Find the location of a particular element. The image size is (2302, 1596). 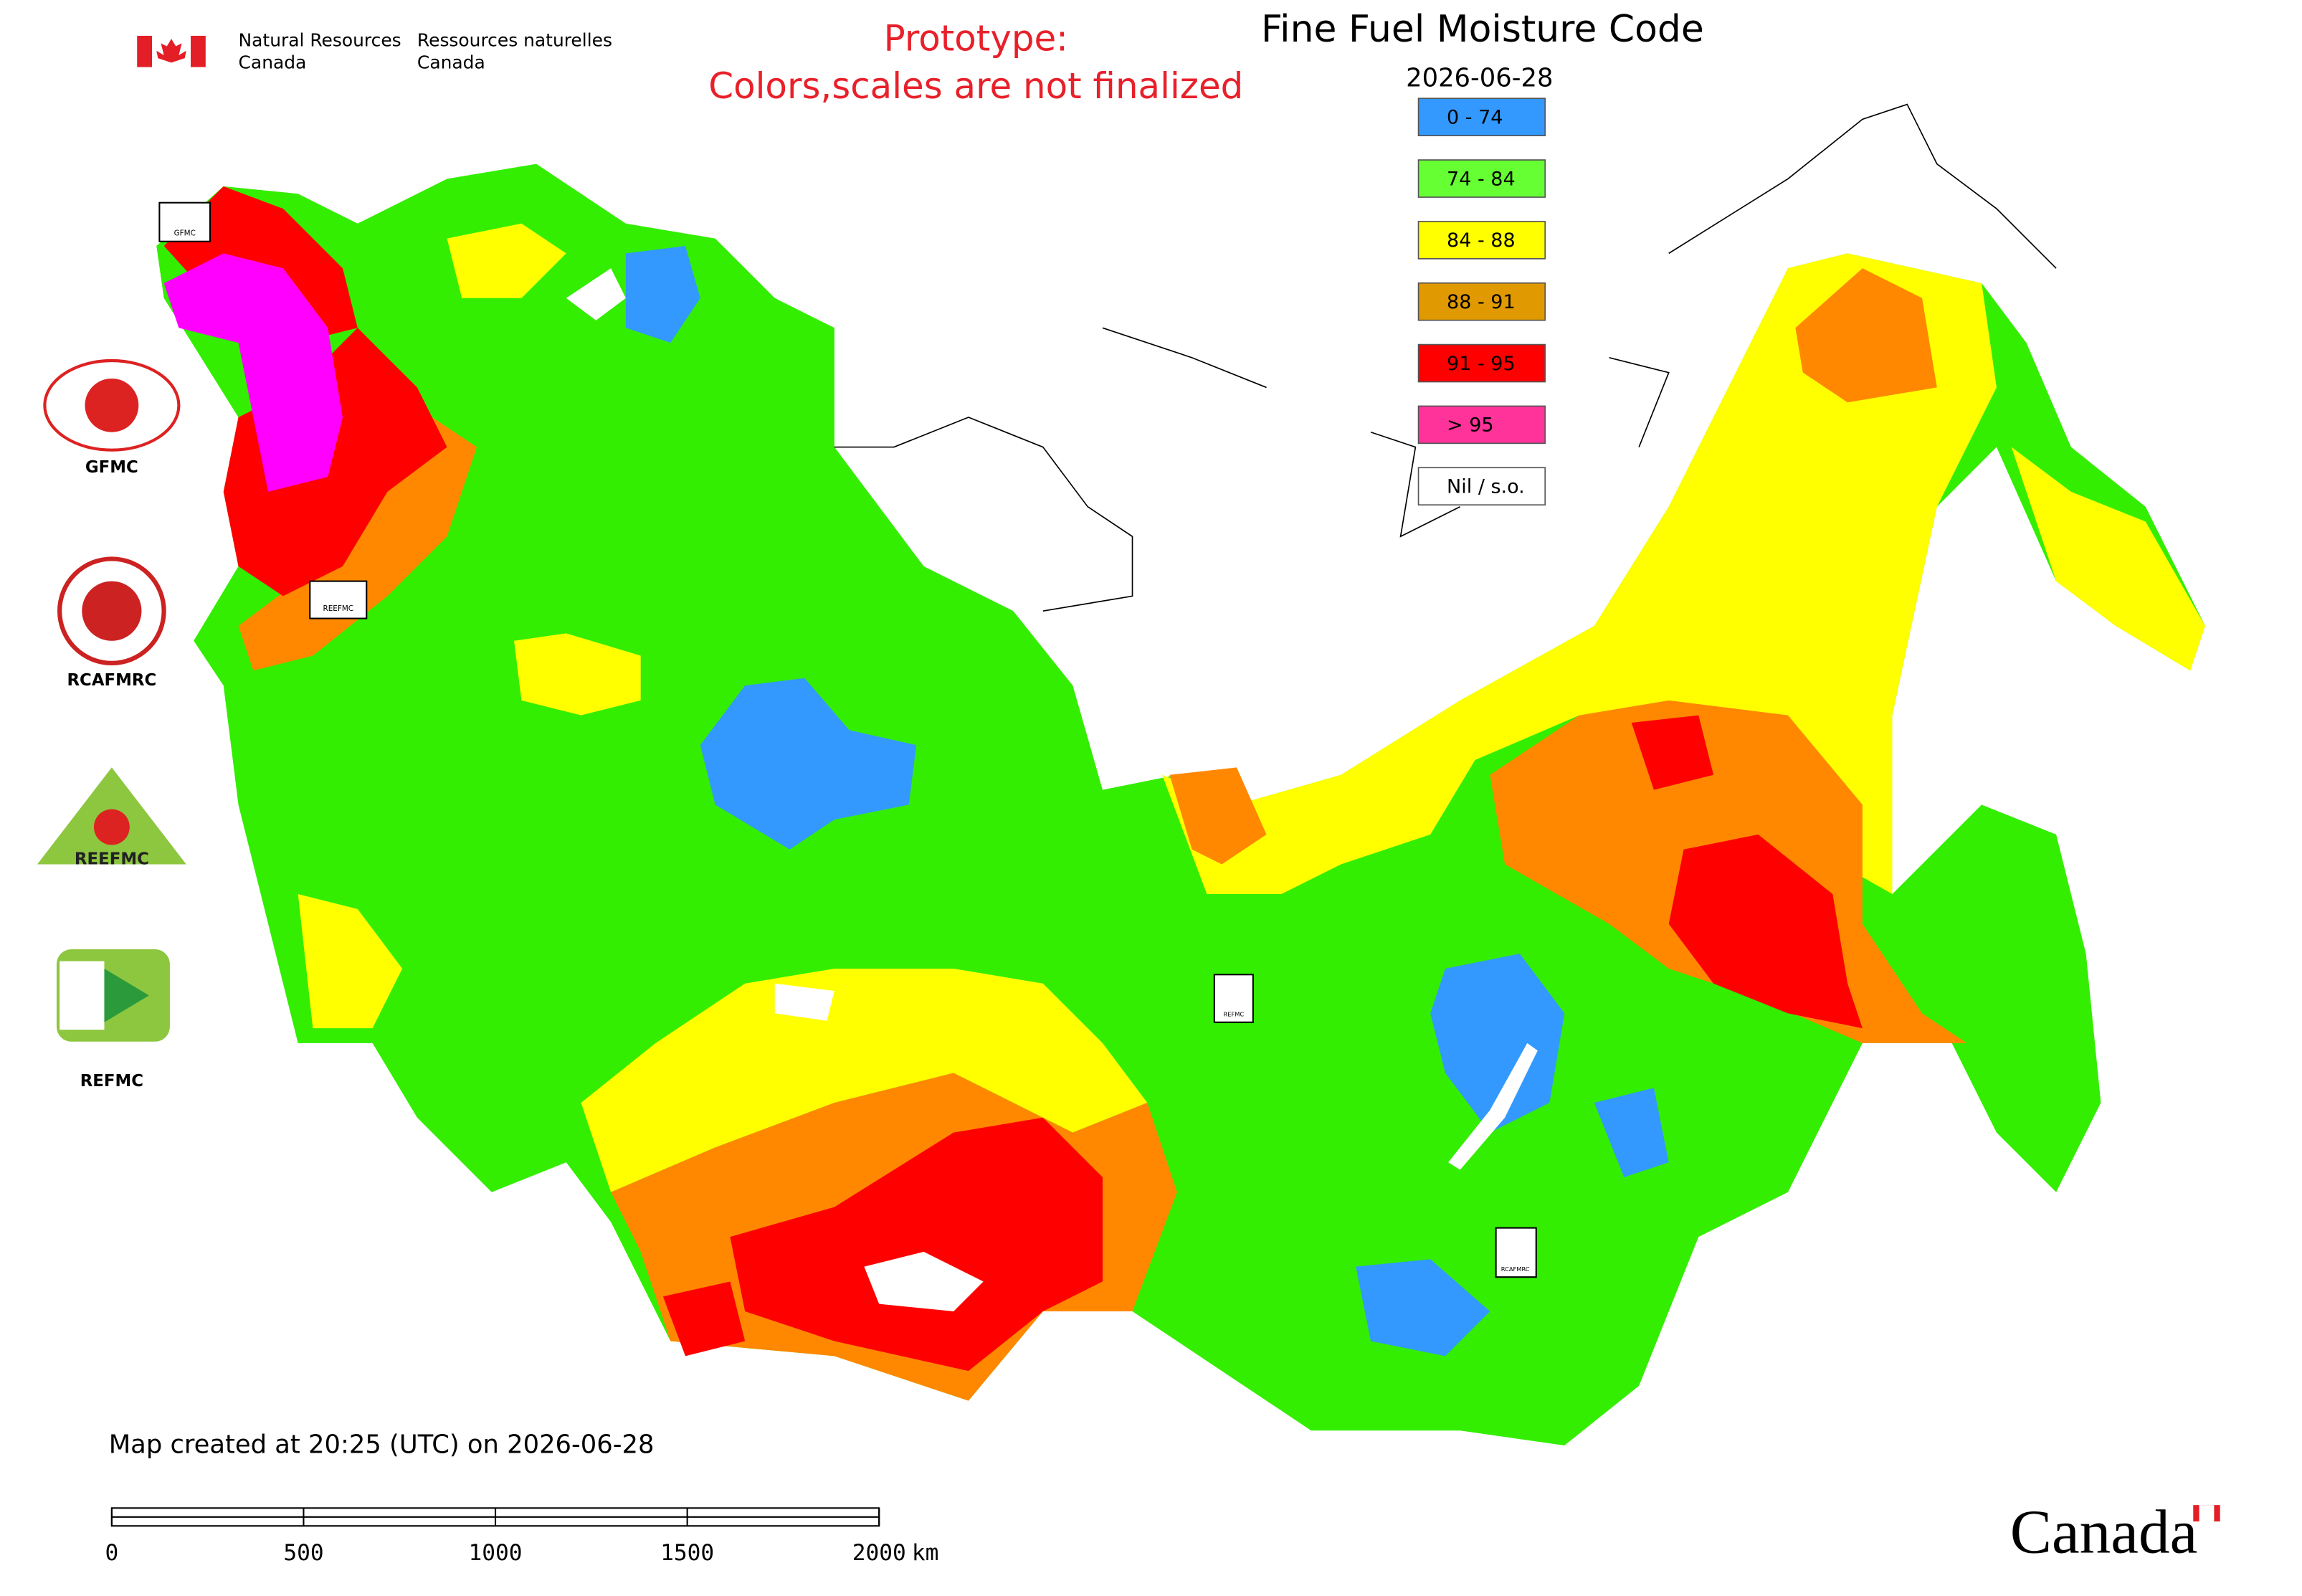

logo-label: REEFMC is located at coordinates (112, 859).